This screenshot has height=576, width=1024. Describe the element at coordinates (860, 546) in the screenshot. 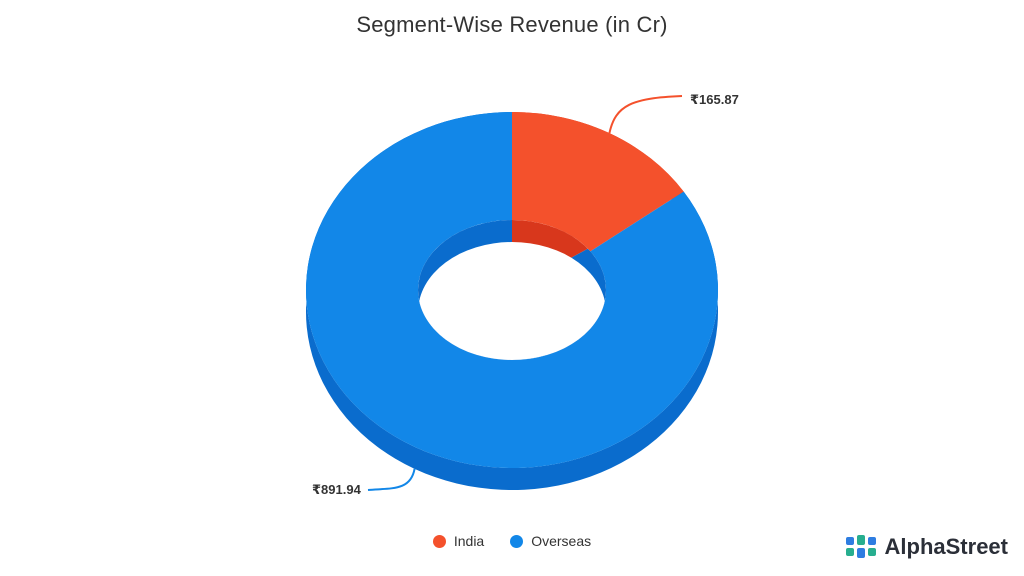

I see `alphastreet-logo-icon` at that location.